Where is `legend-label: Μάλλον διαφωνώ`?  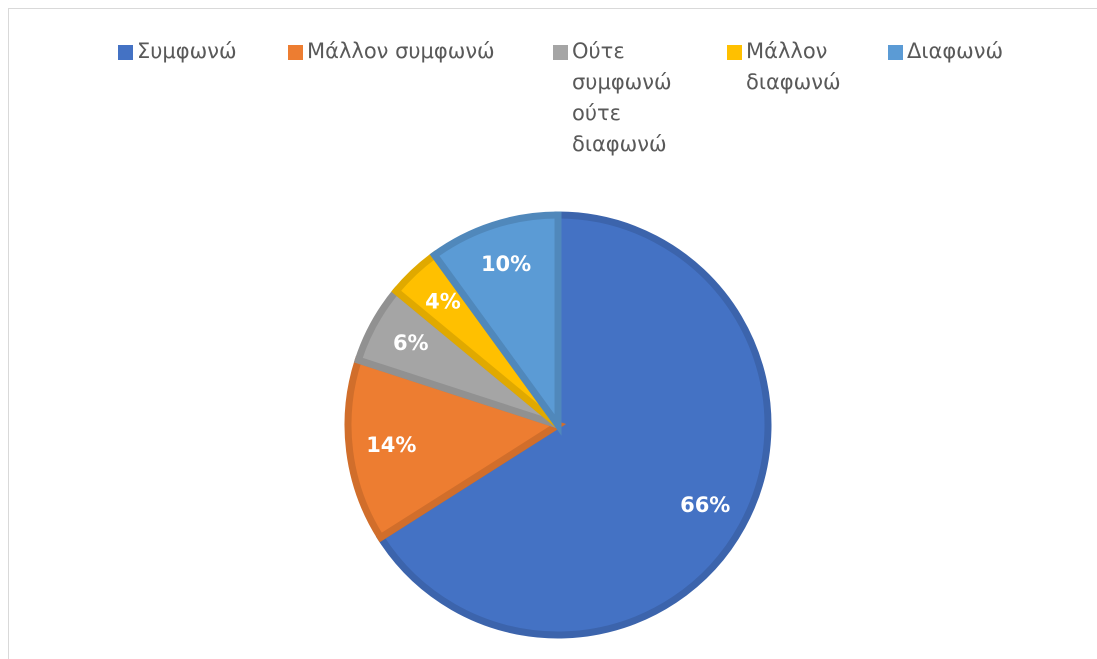
legend-label: Μάλλον διαφωνώ is located at coordinates (793, 66).